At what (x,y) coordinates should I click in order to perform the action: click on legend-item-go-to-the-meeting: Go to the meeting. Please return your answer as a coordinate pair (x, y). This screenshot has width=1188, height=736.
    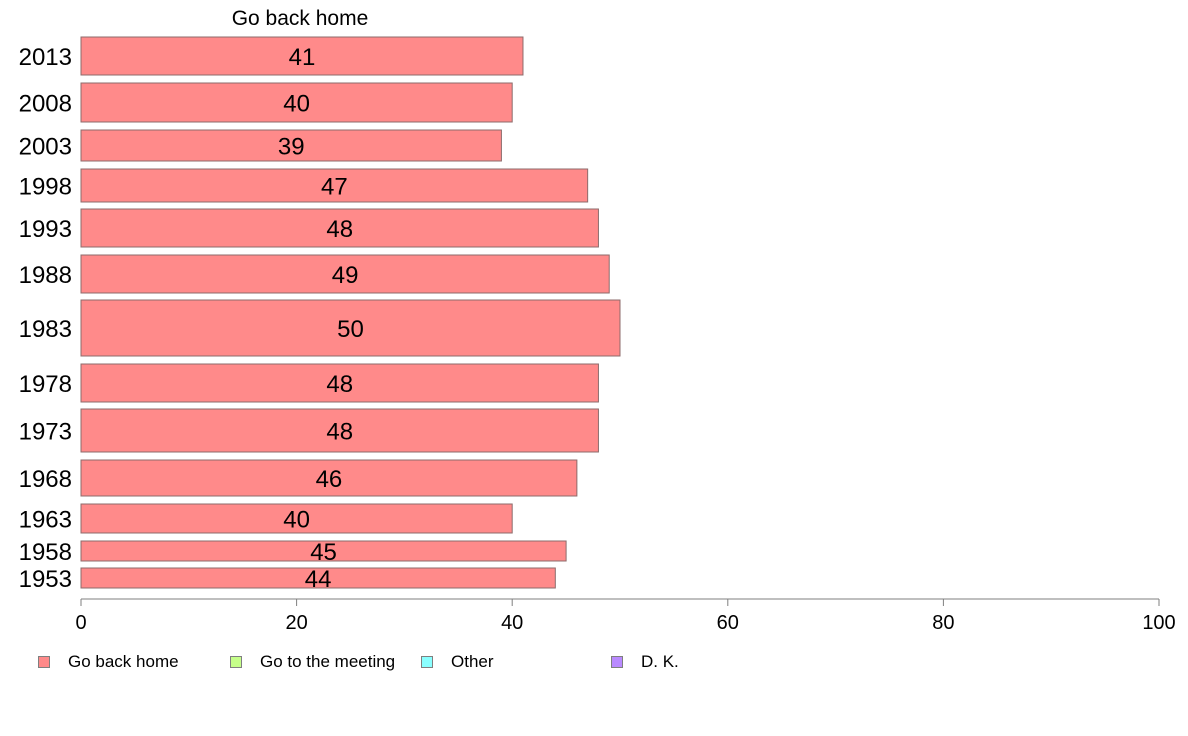
    Looking at the image, I should click on (312, 662).